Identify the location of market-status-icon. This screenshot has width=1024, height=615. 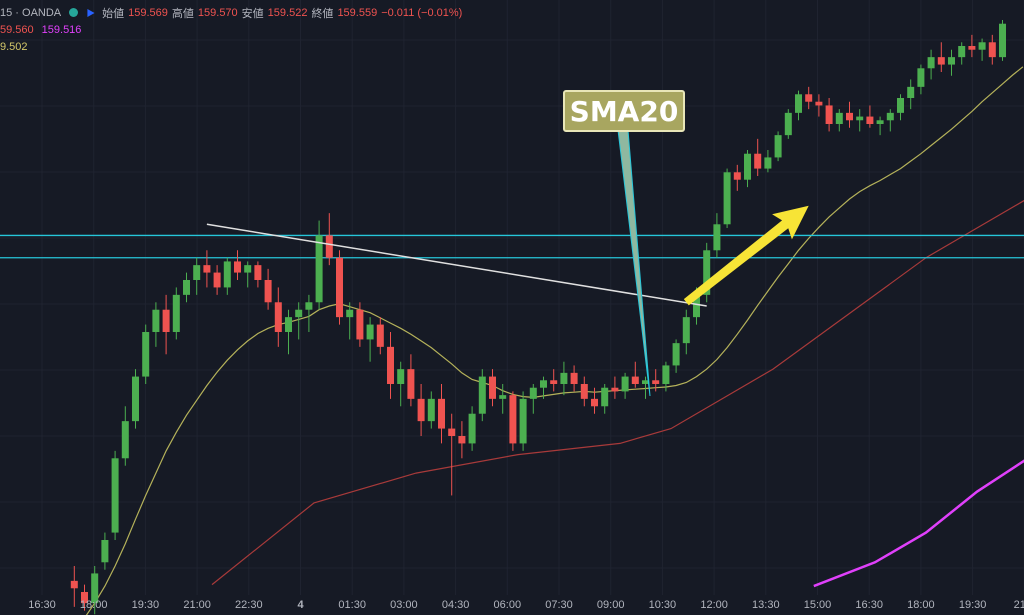
(74, 12).